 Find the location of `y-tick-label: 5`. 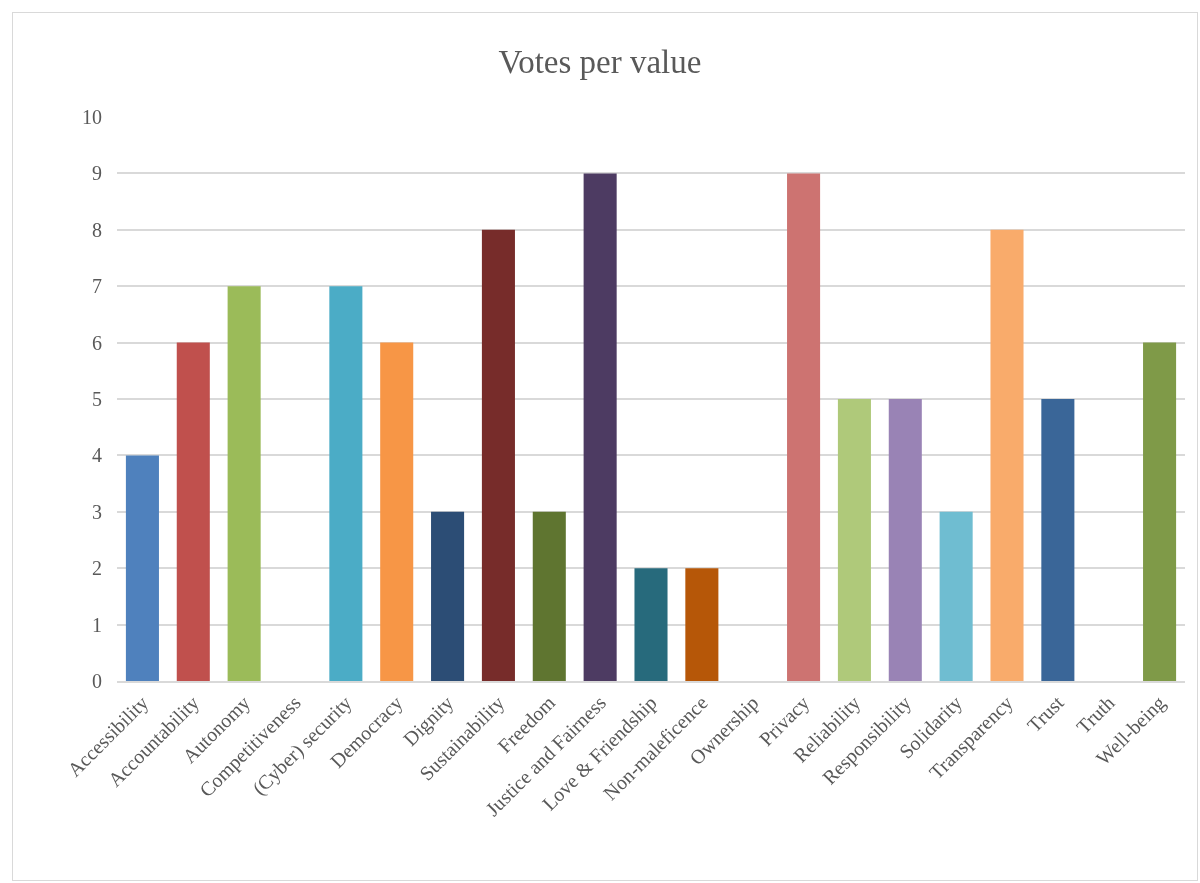

y-tick-label: 5 is located at coordinates (97, 399).